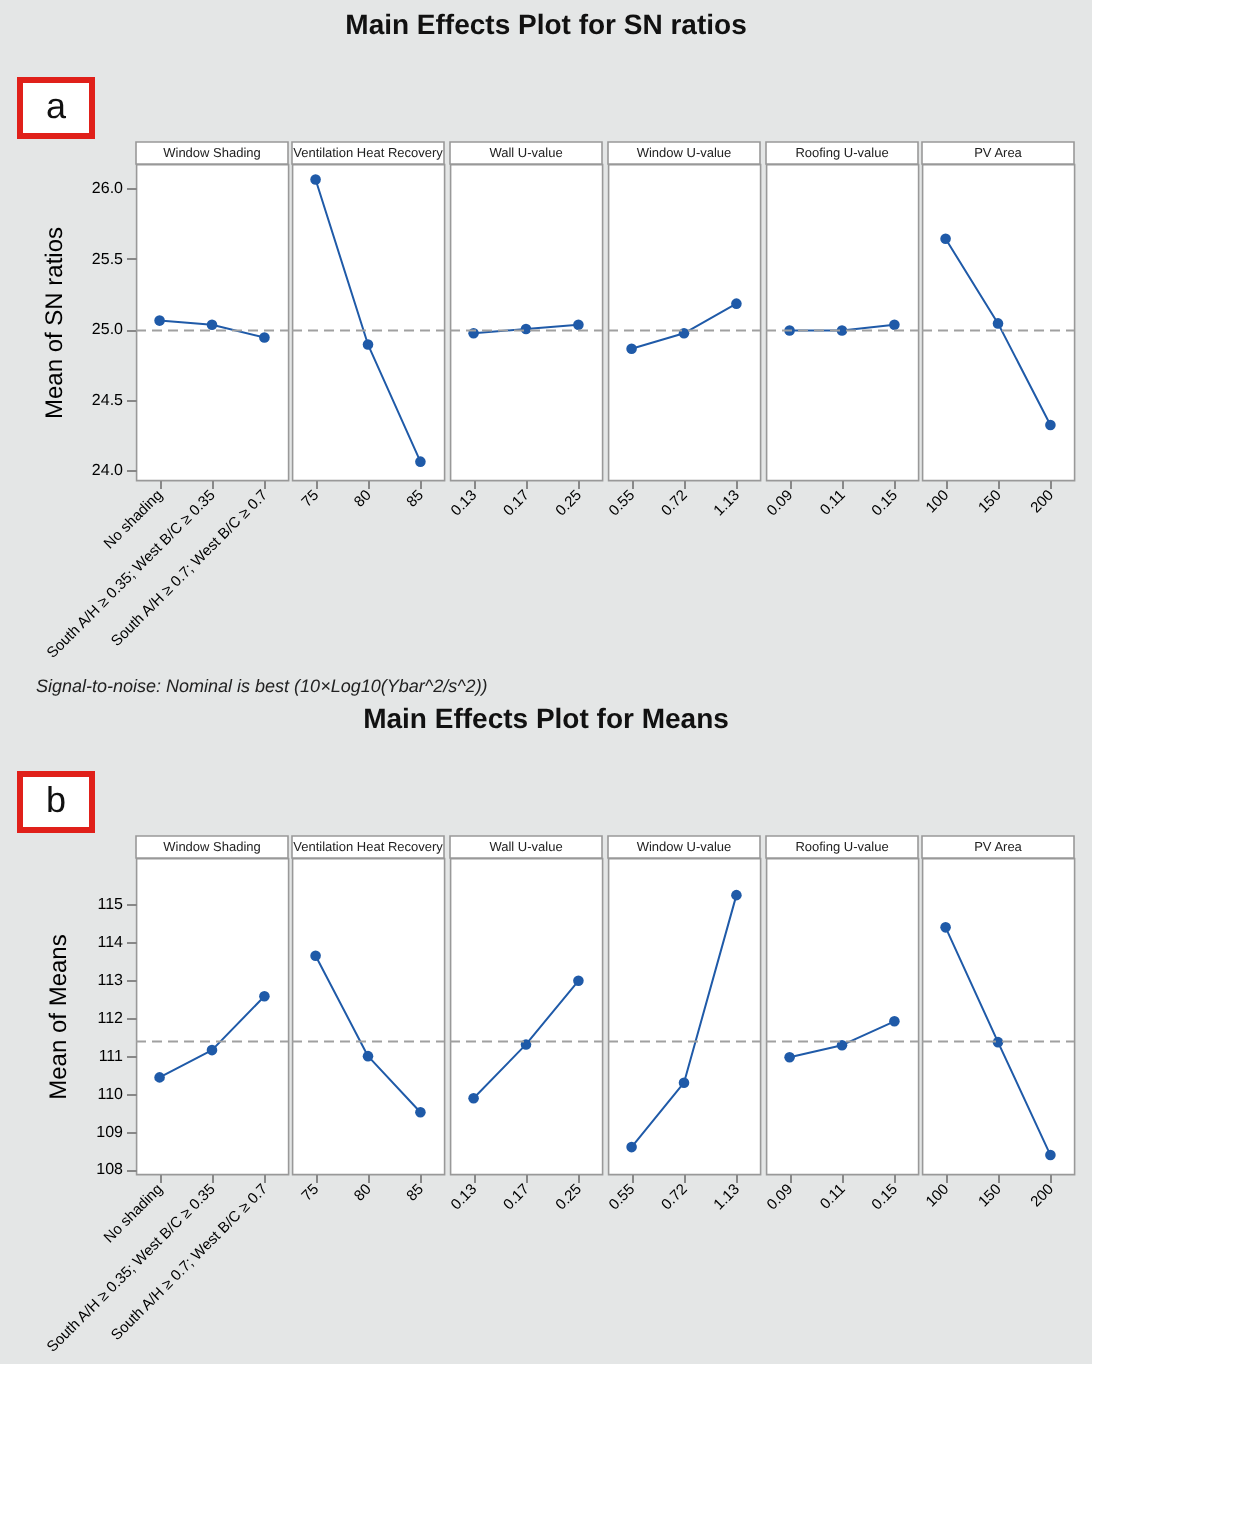 This screenshot has width=1246, height=1538. What do you see at coordinates (56, 800) in the screenshot?
I see `text: b` at bounding box center [56, 800].